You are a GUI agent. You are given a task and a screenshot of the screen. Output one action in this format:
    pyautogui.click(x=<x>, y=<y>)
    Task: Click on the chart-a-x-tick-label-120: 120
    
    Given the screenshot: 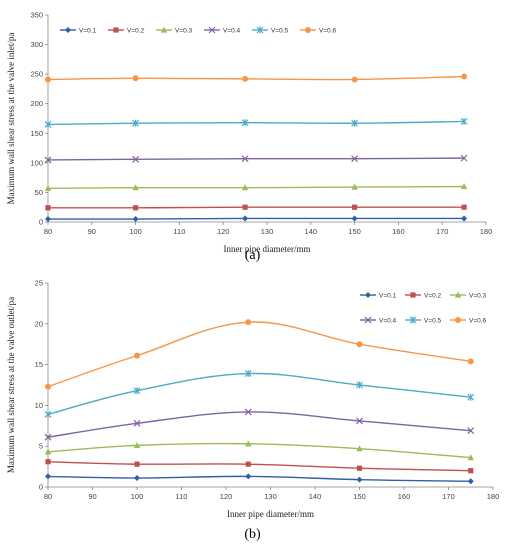 What is the action you would take?
    pyautogui.click(x=223, y=231)
    